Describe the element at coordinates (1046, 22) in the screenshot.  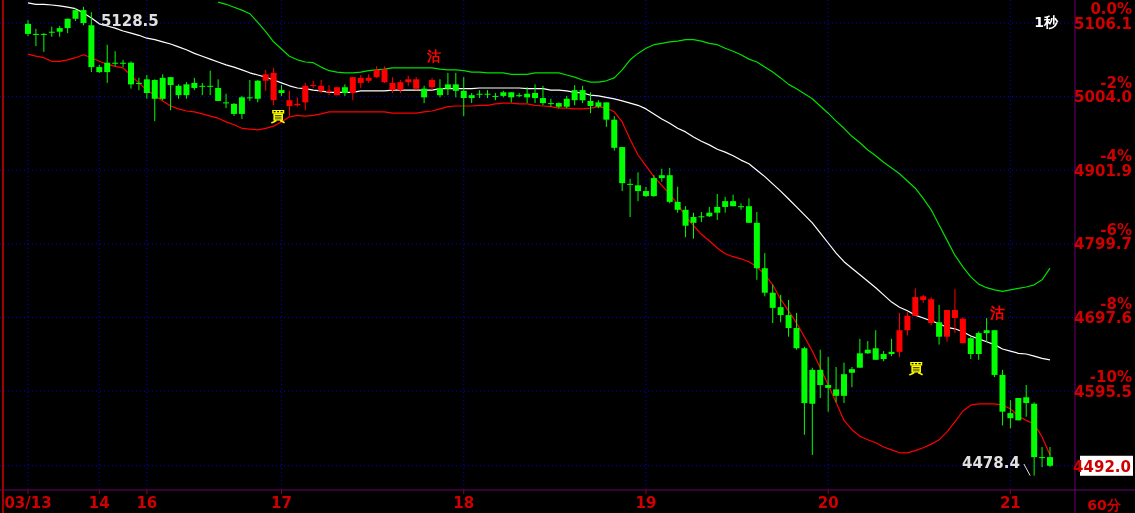
I see `annotation: 1秒` at that location.